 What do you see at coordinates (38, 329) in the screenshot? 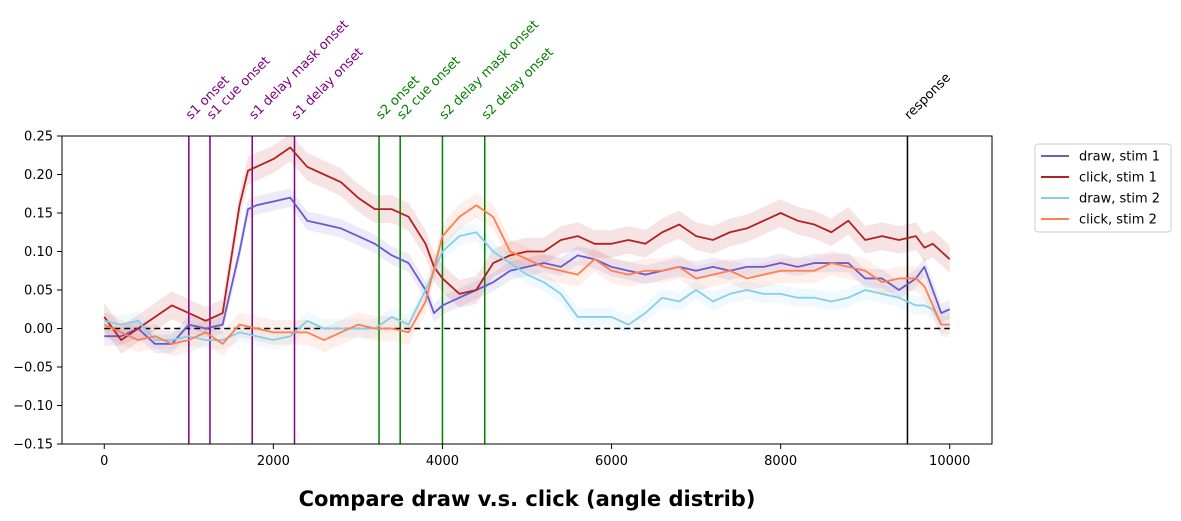
I see `y-tick-label-3: 0.00` at bounding box center [38, 329].